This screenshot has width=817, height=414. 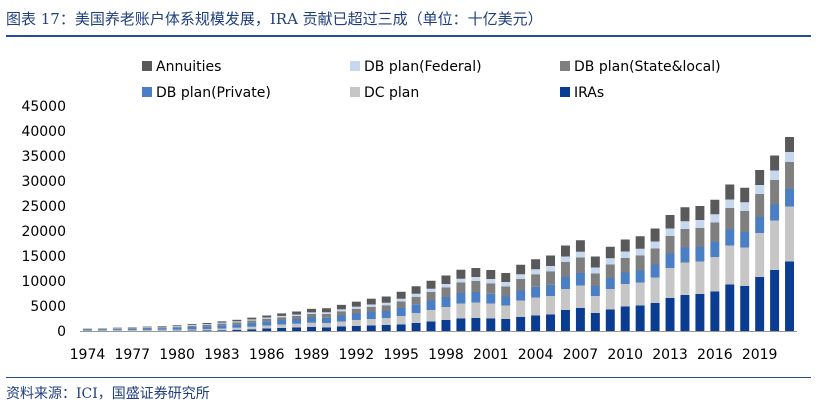 What do you see at coordinates (43, 182) in the screenshot?
I see `y-tick-label: 30000` at bounding box center [43, 182].